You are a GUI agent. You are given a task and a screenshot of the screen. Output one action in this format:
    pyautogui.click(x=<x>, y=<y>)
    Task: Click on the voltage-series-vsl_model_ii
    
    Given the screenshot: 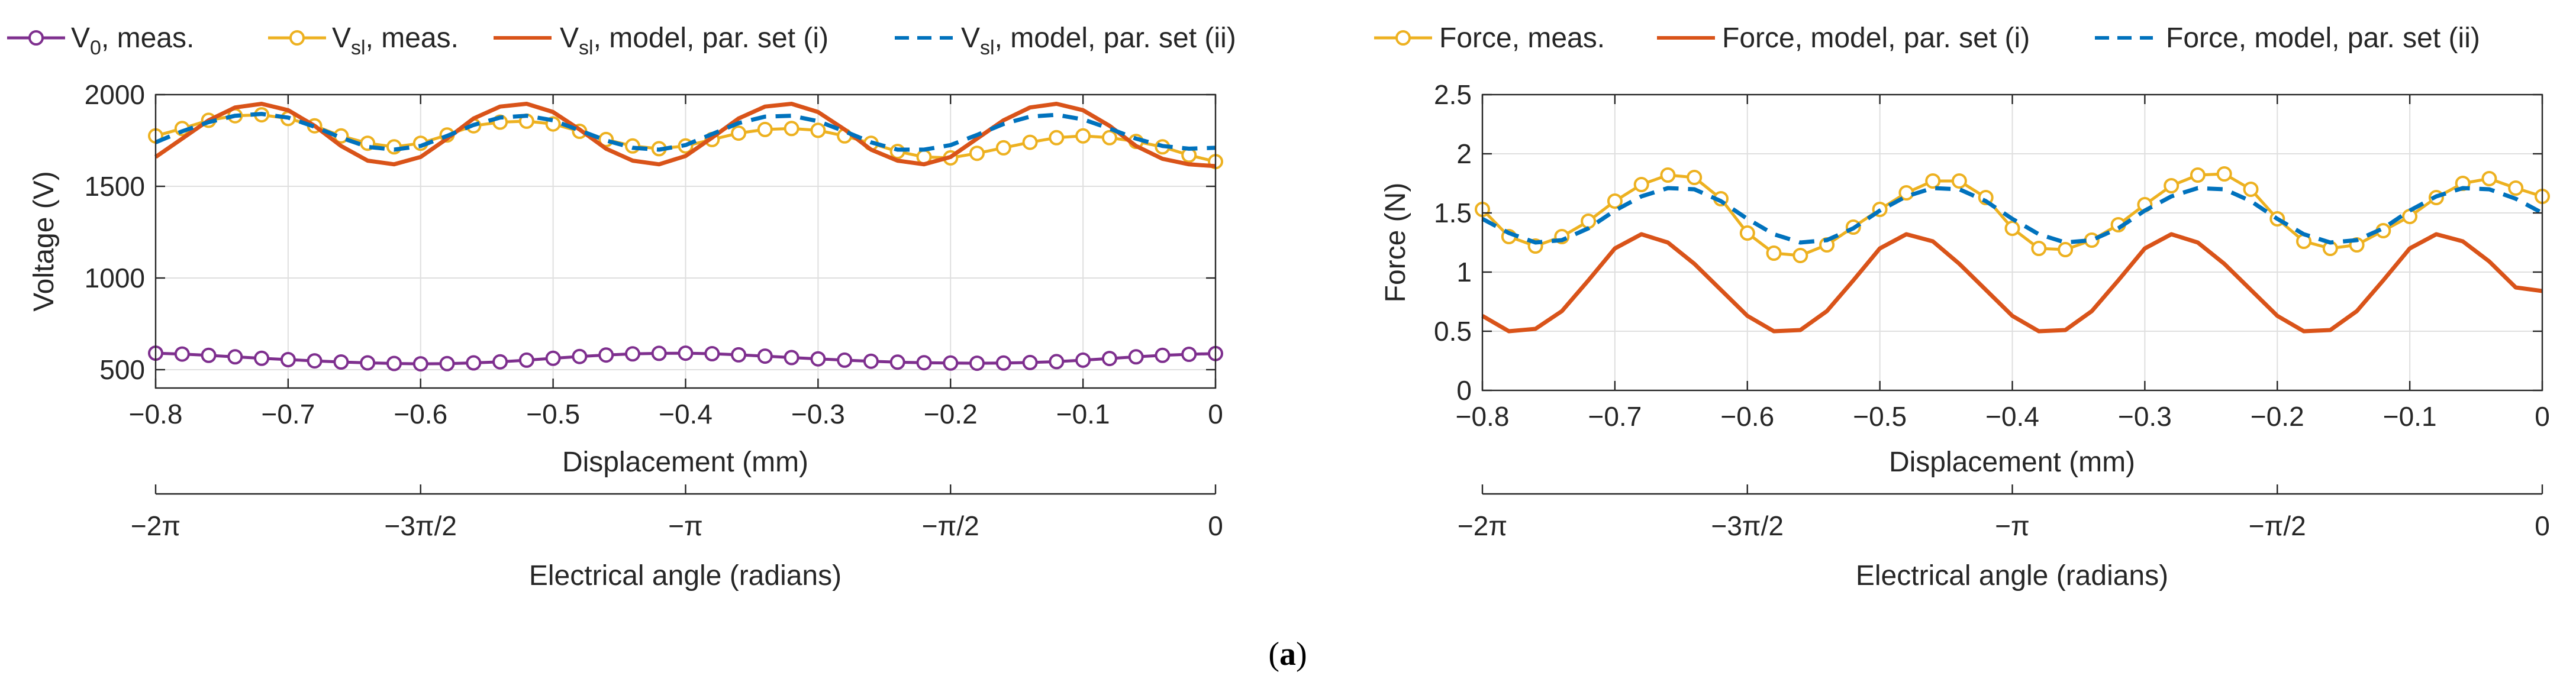 What is the action you would take?
    pyautogui.click(x=685, y=132)
    